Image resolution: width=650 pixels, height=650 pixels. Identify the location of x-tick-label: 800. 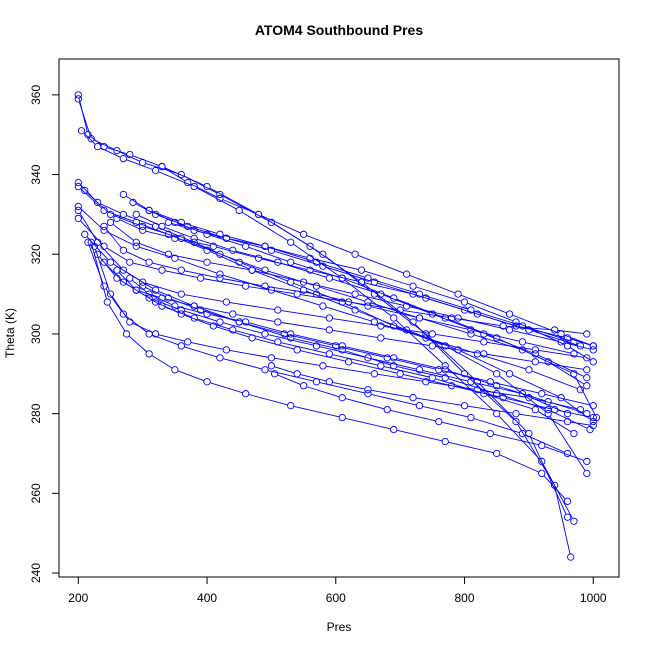
(465, 598).